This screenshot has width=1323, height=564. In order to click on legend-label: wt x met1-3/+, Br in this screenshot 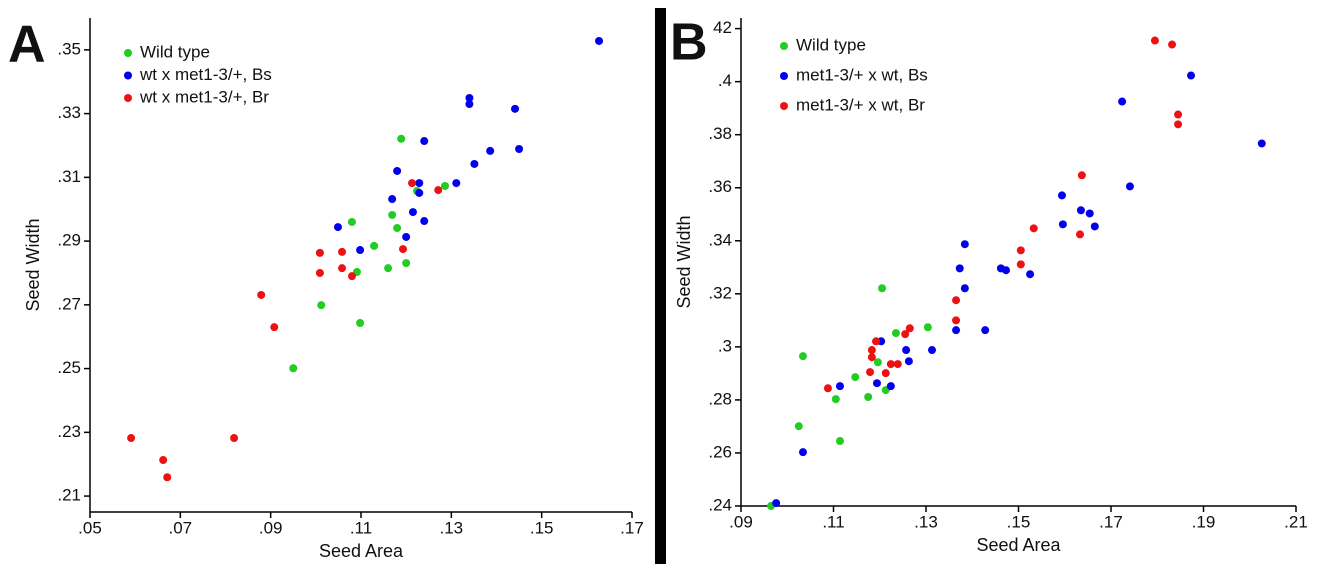, I will do `click(204, 96)`.